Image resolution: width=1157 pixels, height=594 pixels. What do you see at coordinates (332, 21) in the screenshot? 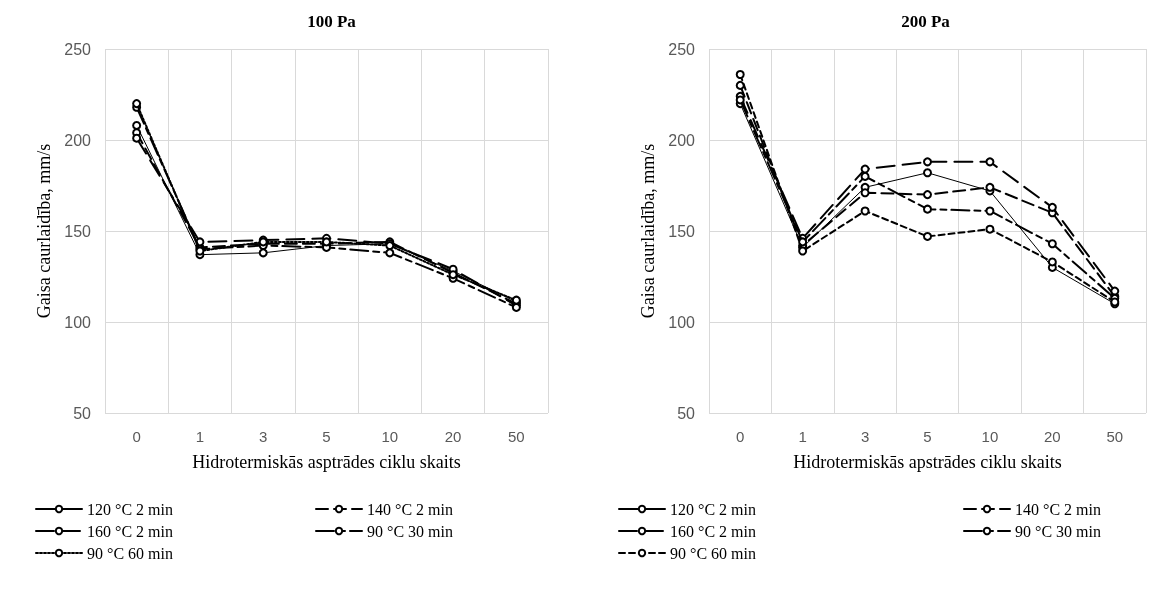
I see `chart-title: 100 Pa` at bounding box center [332, 21].